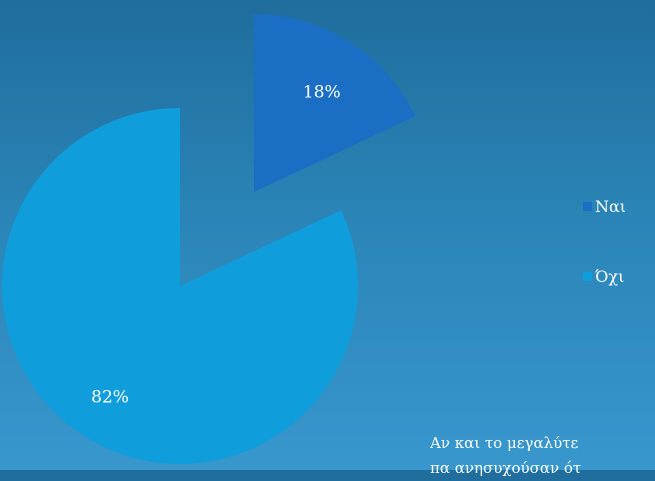 This screenshot has width=655, height=481. What do you see at coordinates (587, 276) in the screenshot?
I see `legend-swatch-ochi` at bounding box center [587, 276].